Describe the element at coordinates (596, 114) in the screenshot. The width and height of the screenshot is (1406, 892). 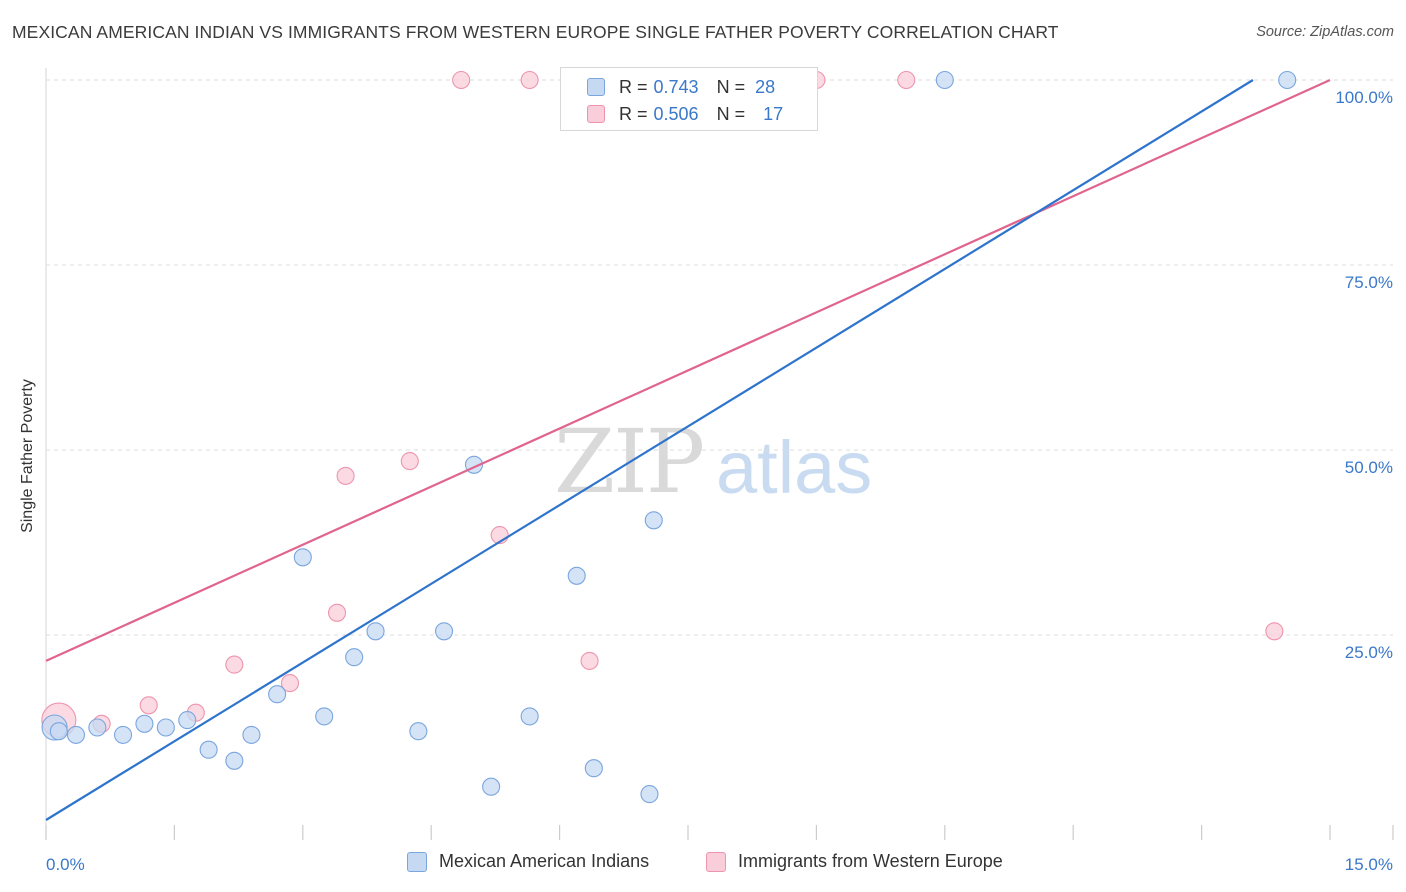
I see `legend-swatch-pink` at that location.